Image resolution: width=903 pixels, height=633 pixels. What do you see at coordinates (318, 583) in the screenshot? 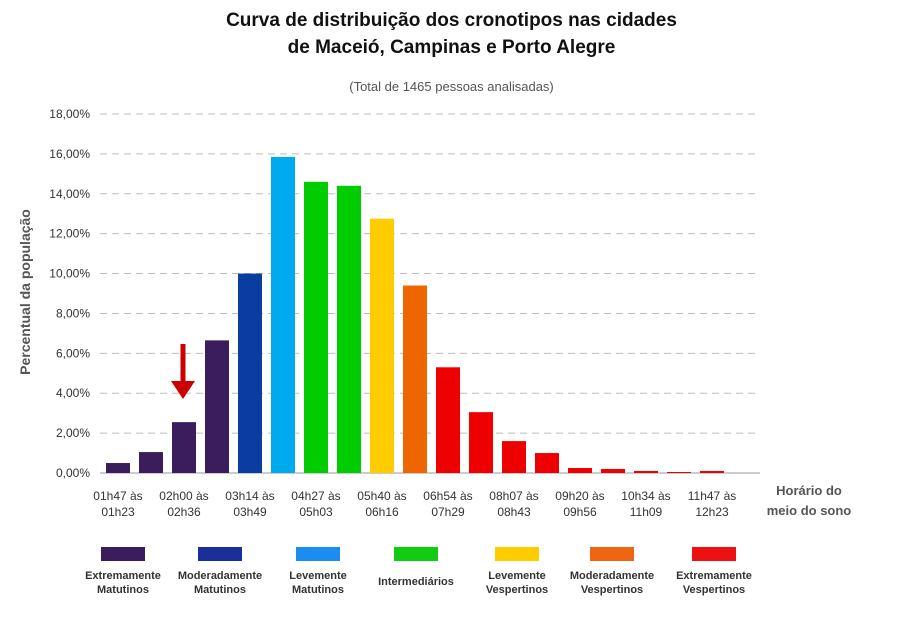
I see `legend-label: Levemente Matutinos` at bounding box center [318, 583].